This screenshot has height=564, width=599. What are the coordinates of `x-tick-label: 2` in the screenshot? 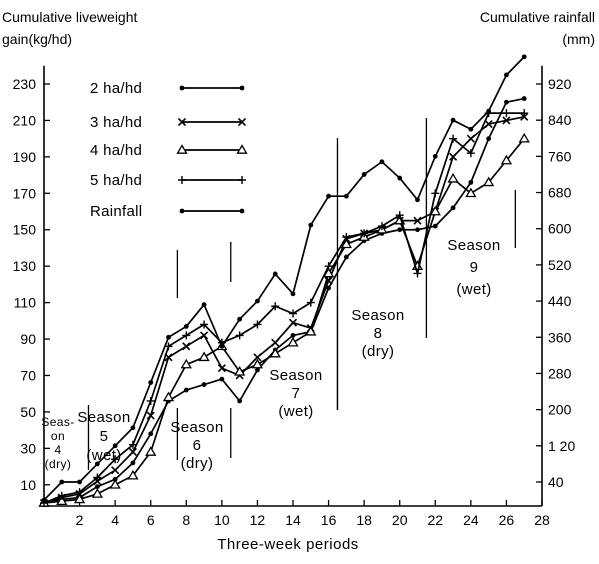 It's located at (80, 520).